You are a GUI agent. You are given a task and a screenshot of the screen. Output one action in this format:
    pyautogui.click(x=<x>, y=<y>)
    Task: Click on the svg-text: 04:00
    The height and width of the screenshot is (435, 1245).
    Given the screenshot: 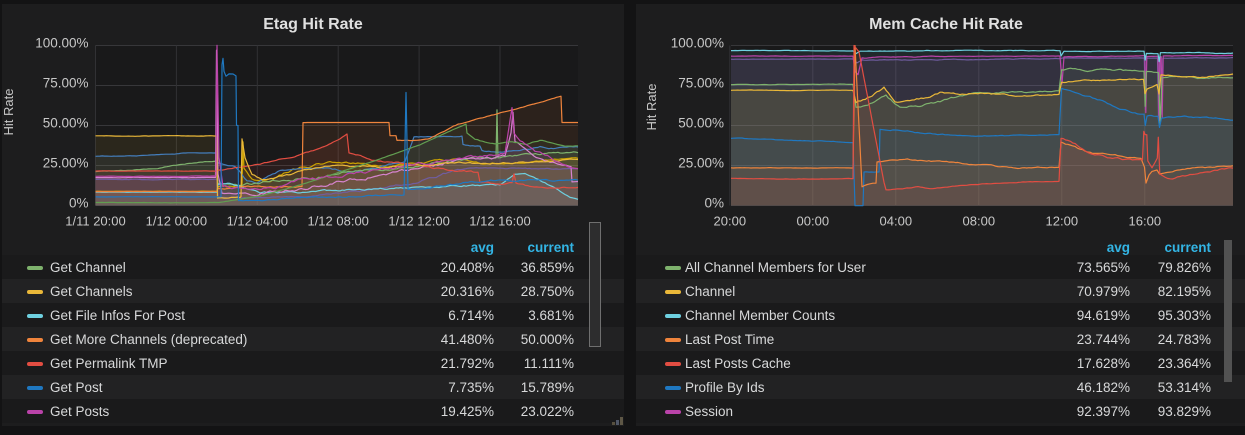 What is the action you would take?
    pyautogui.click(x=896, y=221)
    